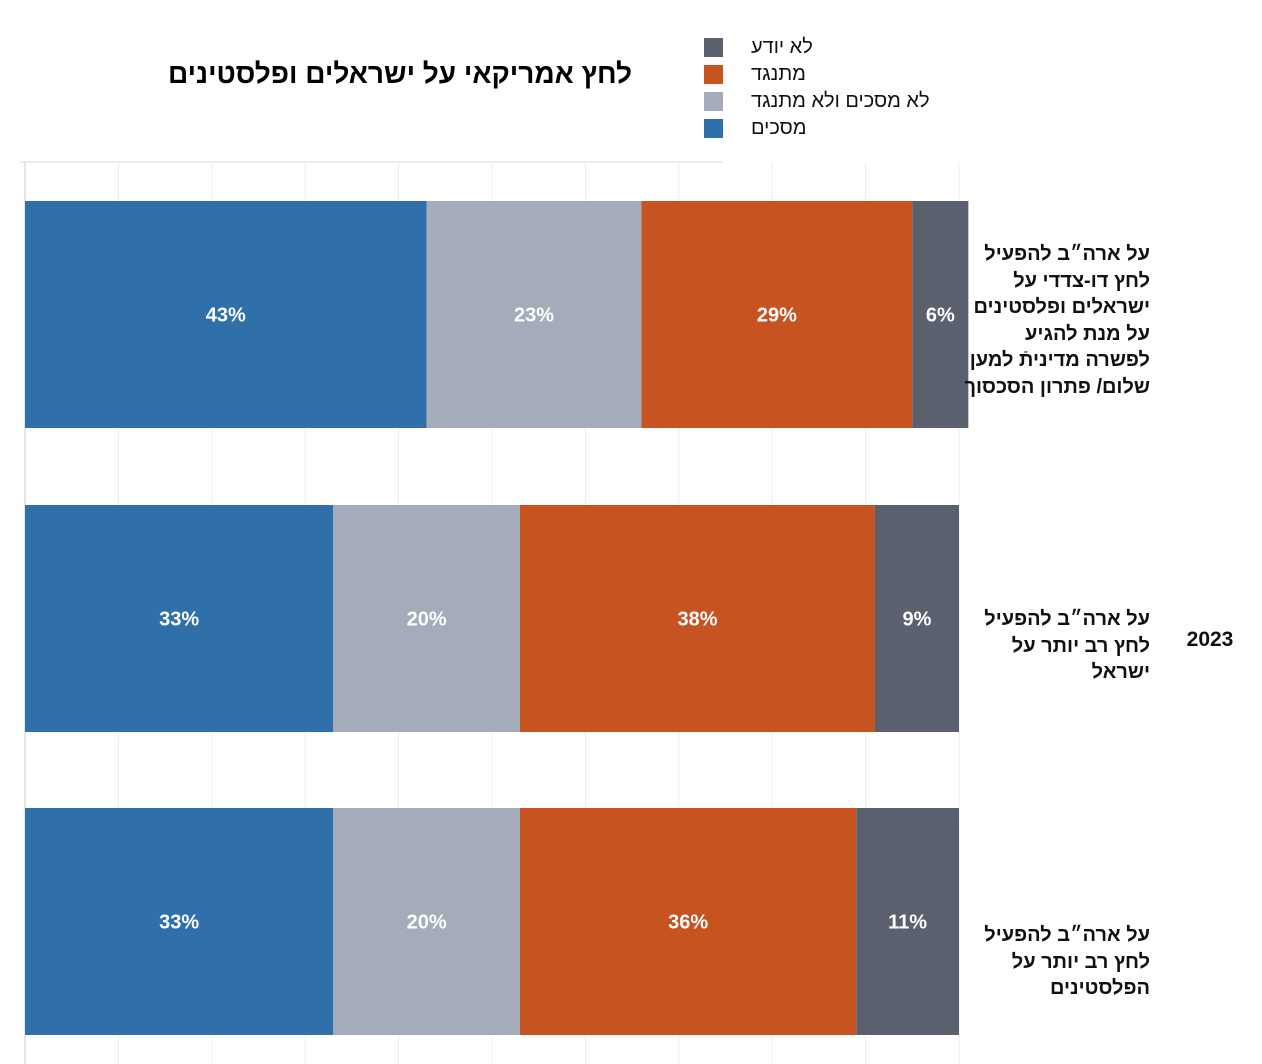 This screenshot has height=1064, width=1262. What do you see at coordinates (830, 47) in the screenshot?
I see `legend-item: לא יודע` at bounding box center [830, 47].